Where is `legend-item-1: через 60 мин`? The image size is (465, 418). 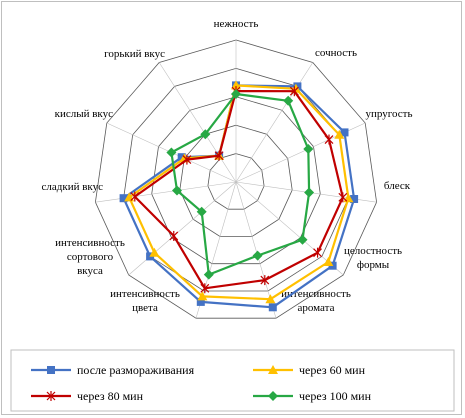
legend-item-1: через 60 мин is located at coordinates (309, 370).